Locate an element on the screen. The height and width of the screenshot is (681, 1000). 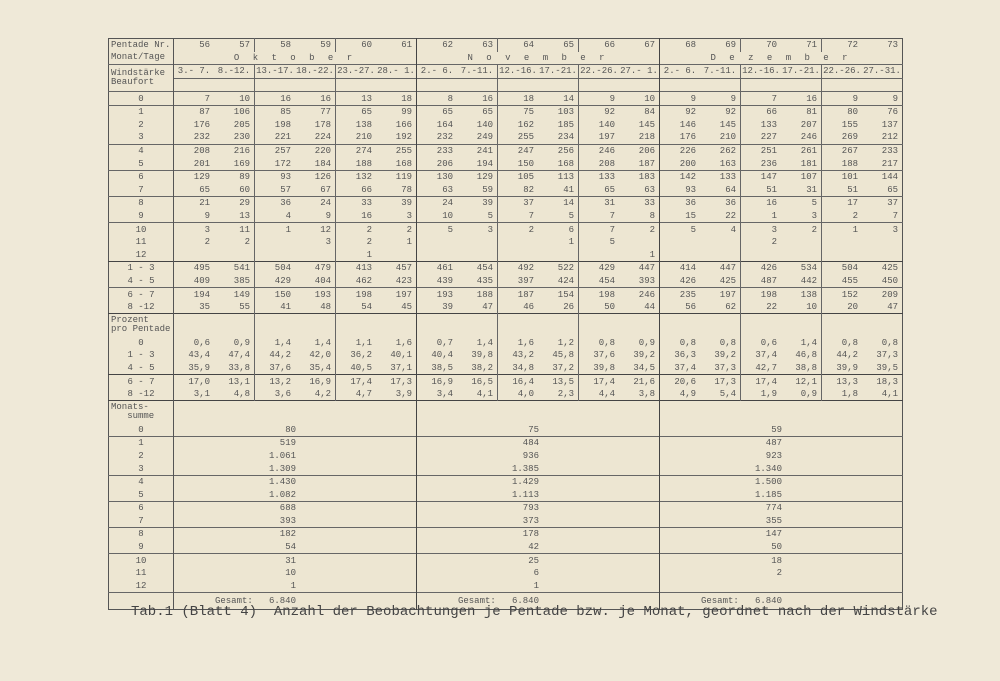
beaufort-label: 12 is located at coordinates (141, 255).